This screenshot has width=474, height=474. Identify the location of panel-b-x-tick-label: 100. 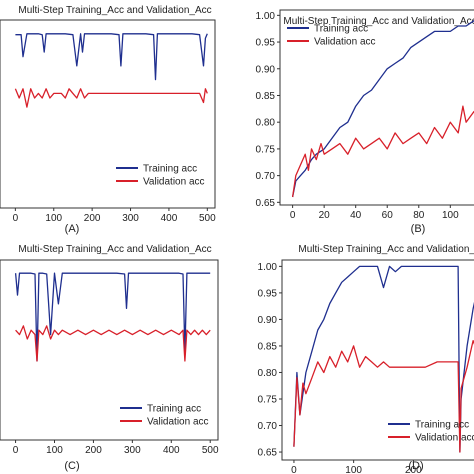
(450, 215).